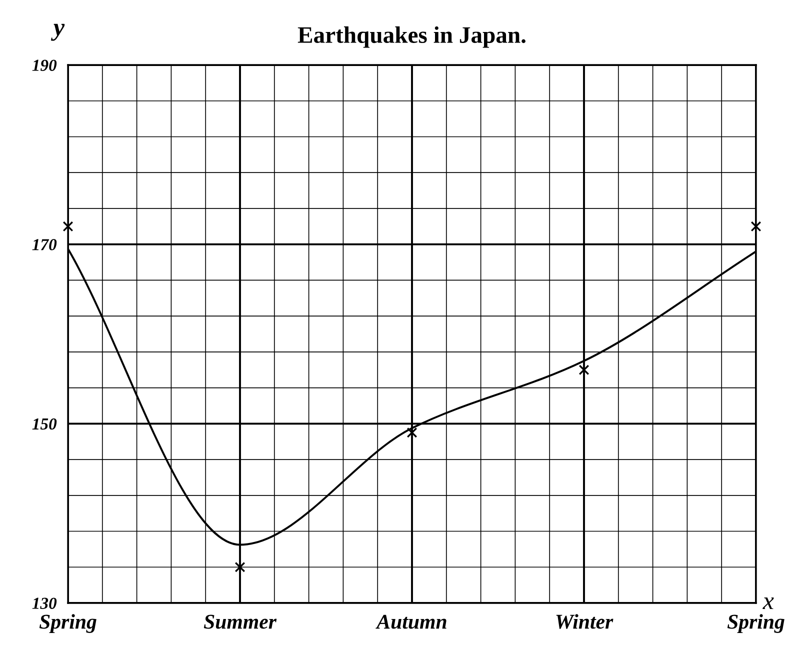 The width and height of the screenshot is (792, 647). I want to click on x-tick-label: Autumn, so click(411, 621).